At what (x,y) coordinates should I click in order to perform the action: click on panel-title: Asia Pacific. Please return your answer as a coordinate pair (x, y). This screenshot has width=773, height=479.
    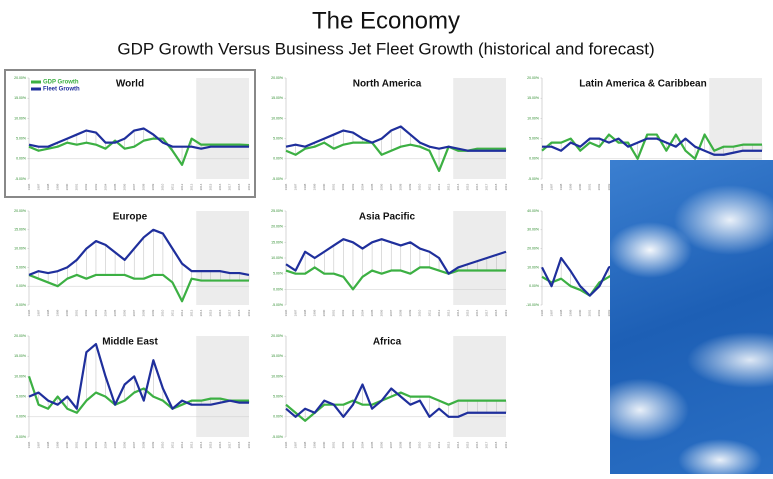
    Looking at the image, I should click on (387, 217).